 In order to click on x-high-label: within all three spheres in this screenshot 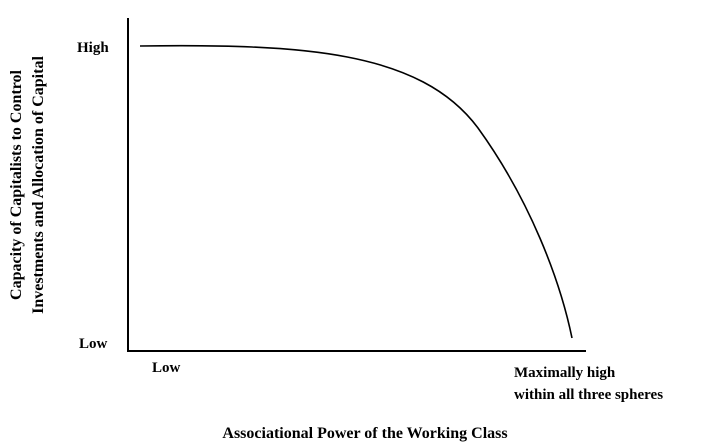, I will do `click(588, 395)`.